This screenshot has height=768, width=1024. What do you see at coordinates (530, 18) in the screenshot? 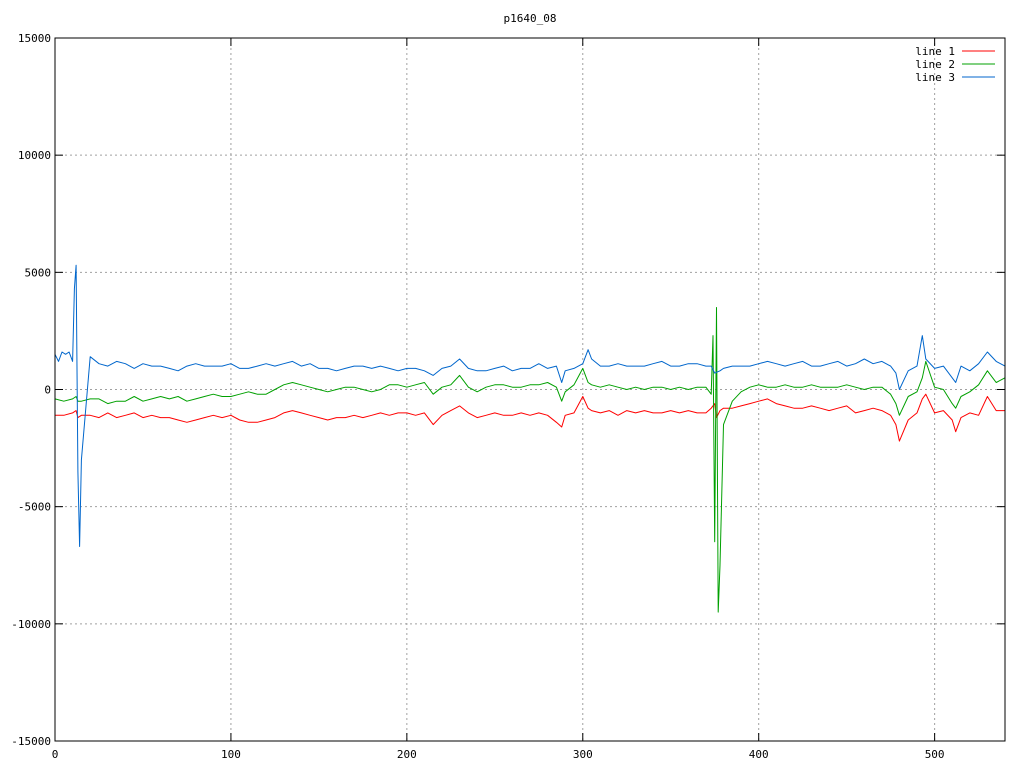
I see `chart-title: p1640_08` at bounding box center [530, 18].